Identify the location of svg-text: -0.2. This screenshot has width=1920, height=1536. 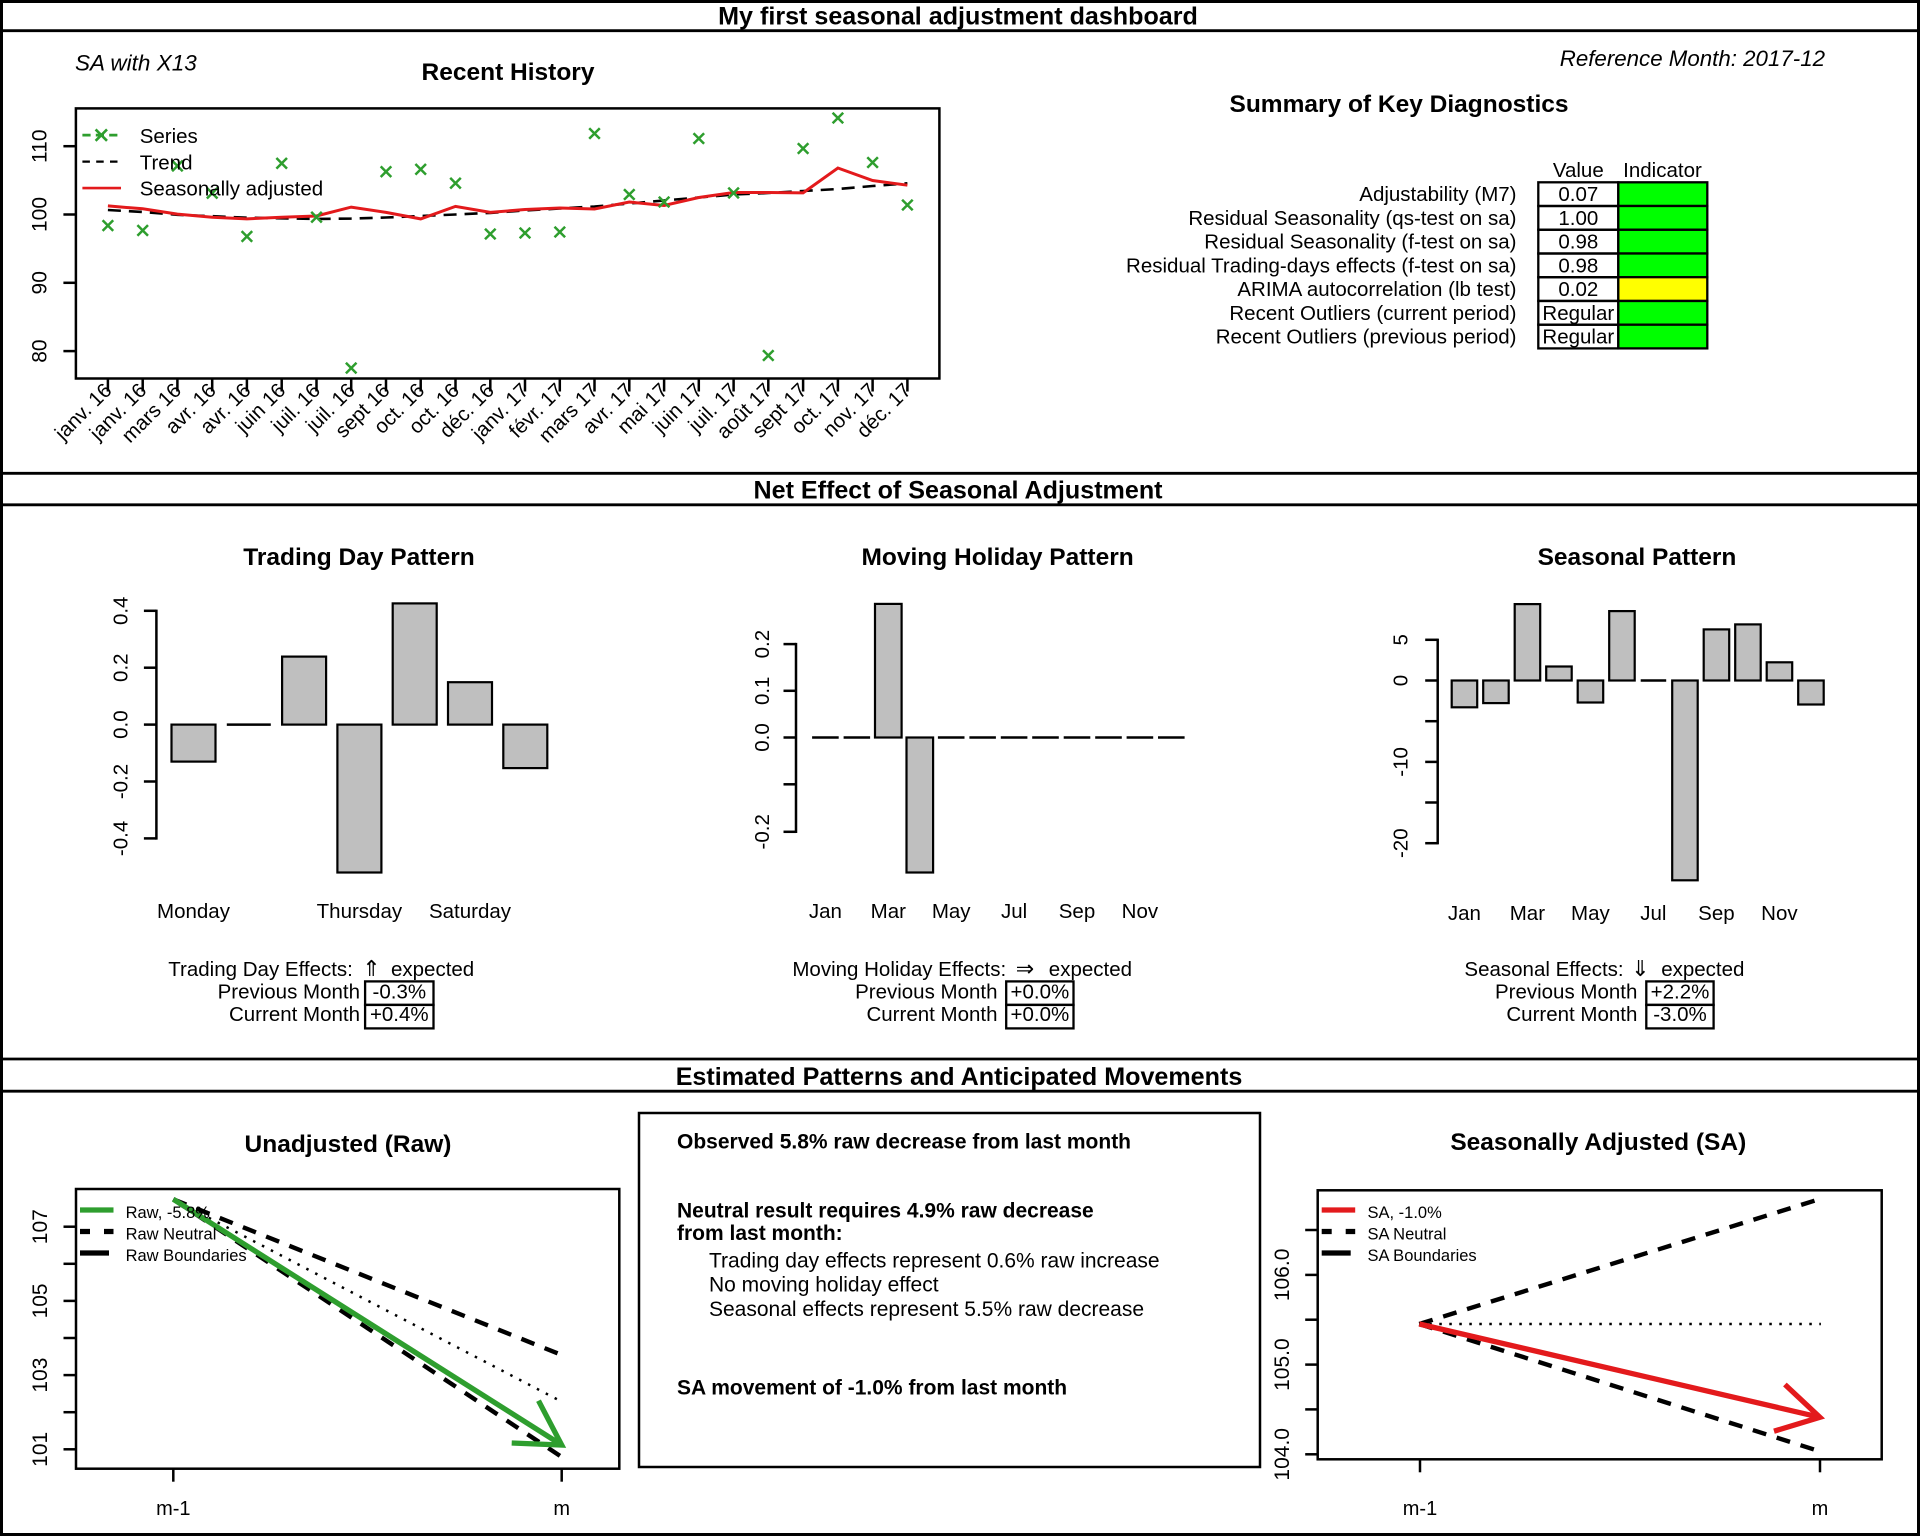
(762, 831).